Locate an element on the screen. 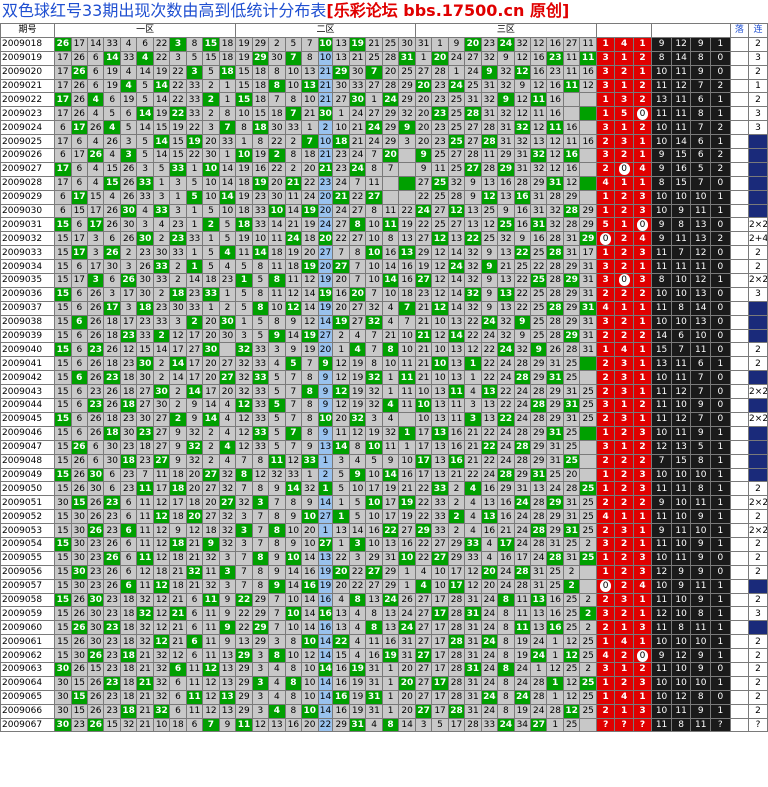  zone2-cell: 1 is located at coordinates (341, 503).